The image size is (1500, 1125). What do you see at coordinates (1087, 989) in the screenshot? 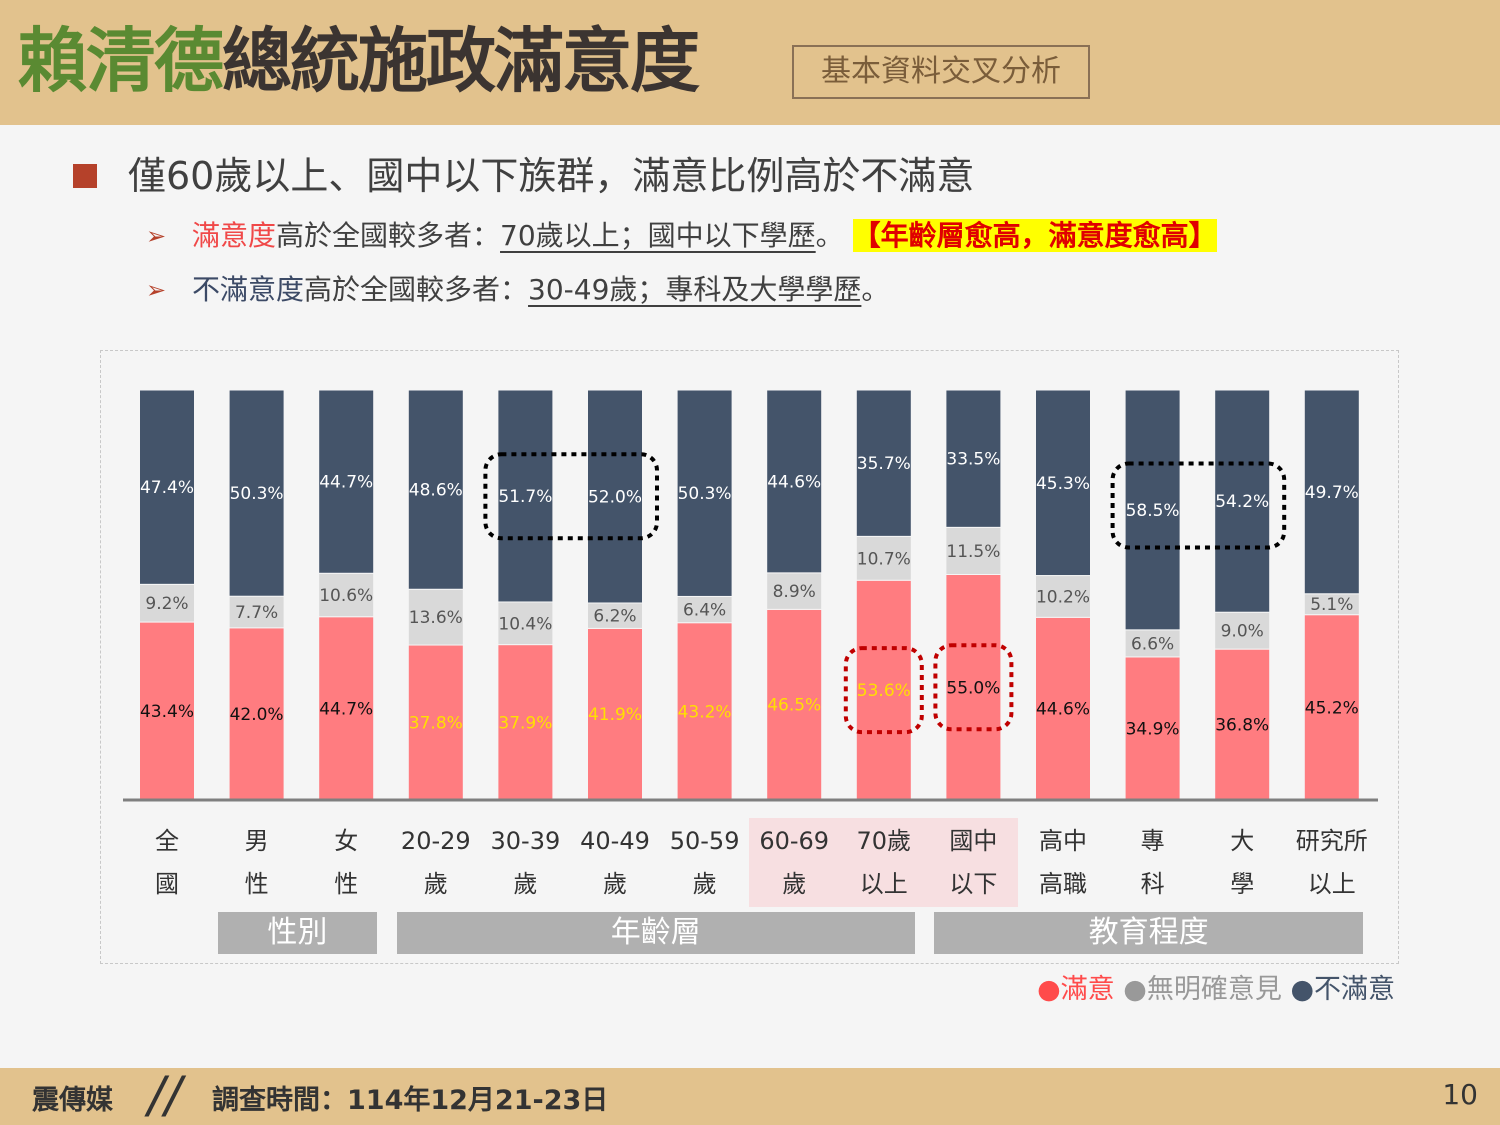
I see `legend-satisfied: 滿意` at bounding box center [1087, 989].